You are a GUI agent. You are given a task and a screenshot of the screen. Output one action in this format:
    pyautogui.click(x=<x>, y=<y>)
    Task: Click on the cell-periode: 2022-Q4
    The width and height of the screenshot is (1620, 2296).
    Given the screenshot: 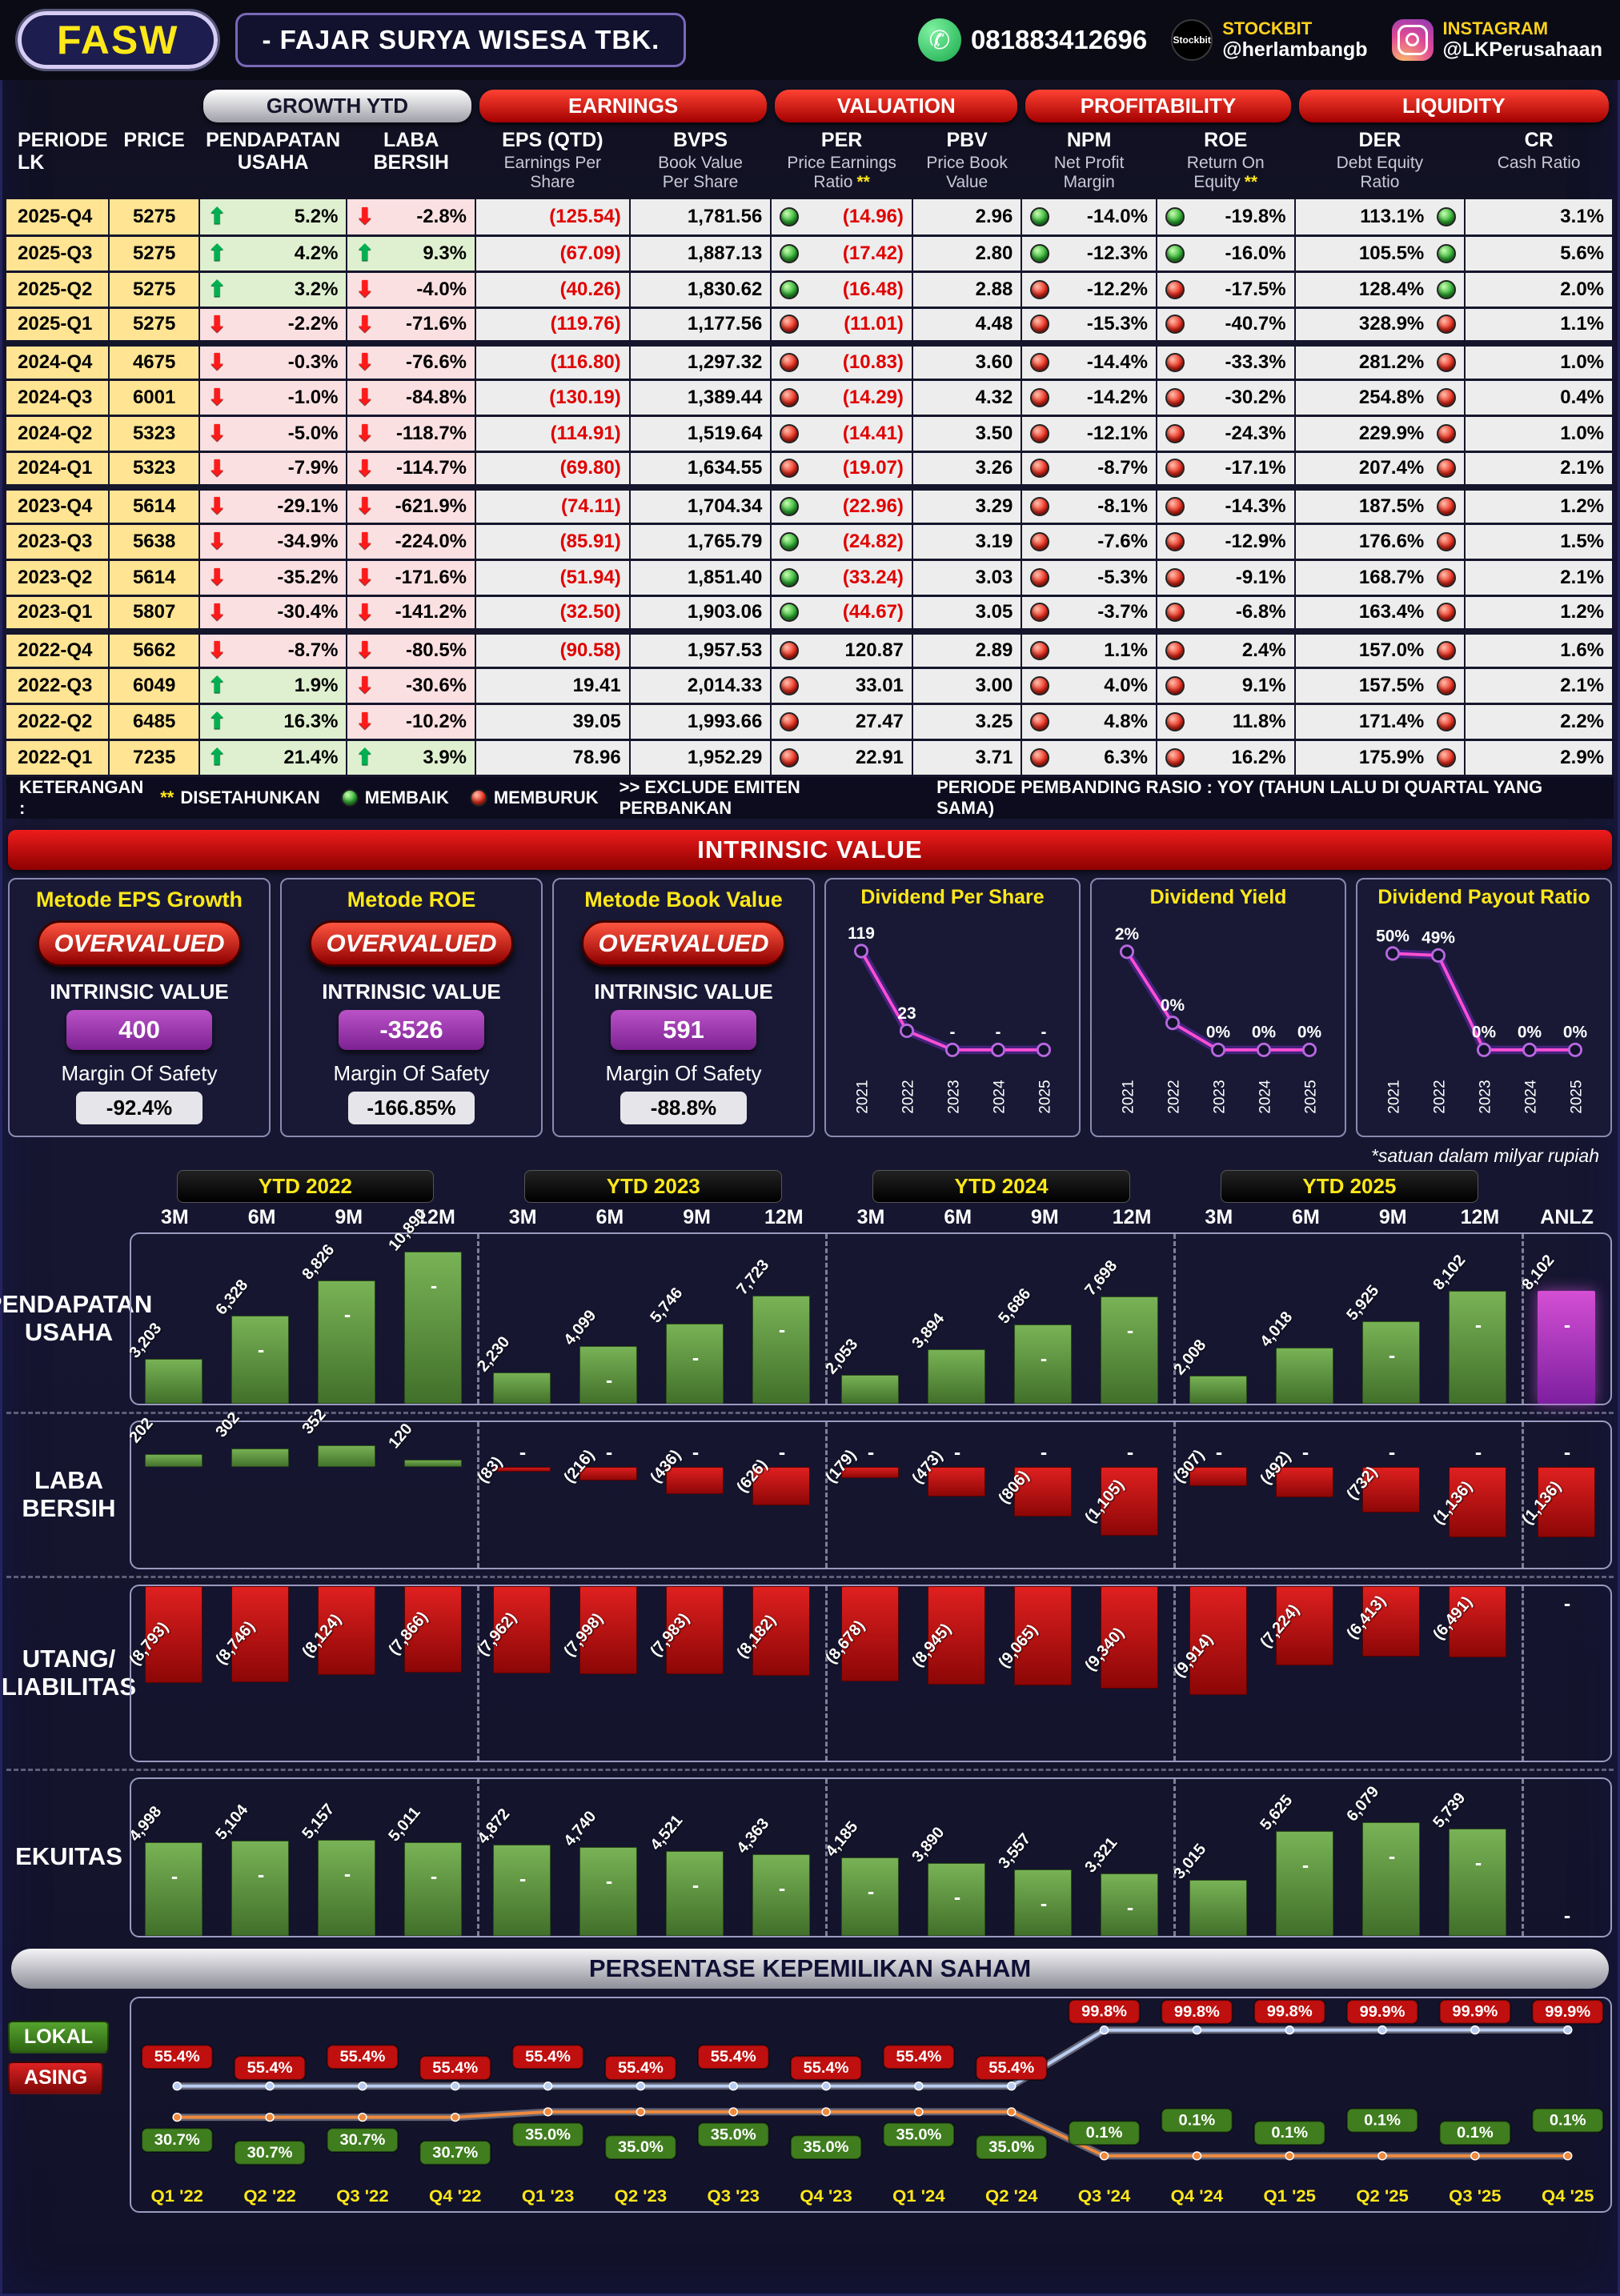 What is the action you would take?
    pyautogui.click(x=58, y=650)
    